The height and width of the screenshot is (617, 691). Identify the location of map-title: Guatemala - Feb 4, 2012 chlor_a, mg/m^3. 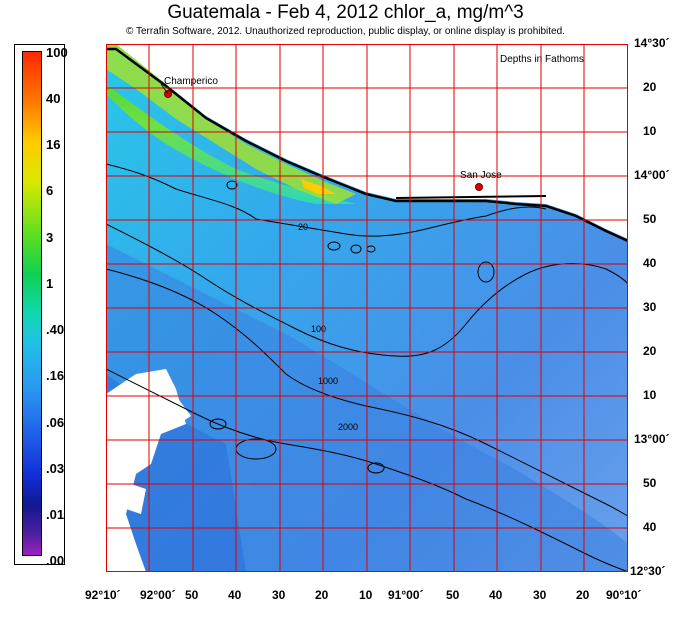
(345, 12).